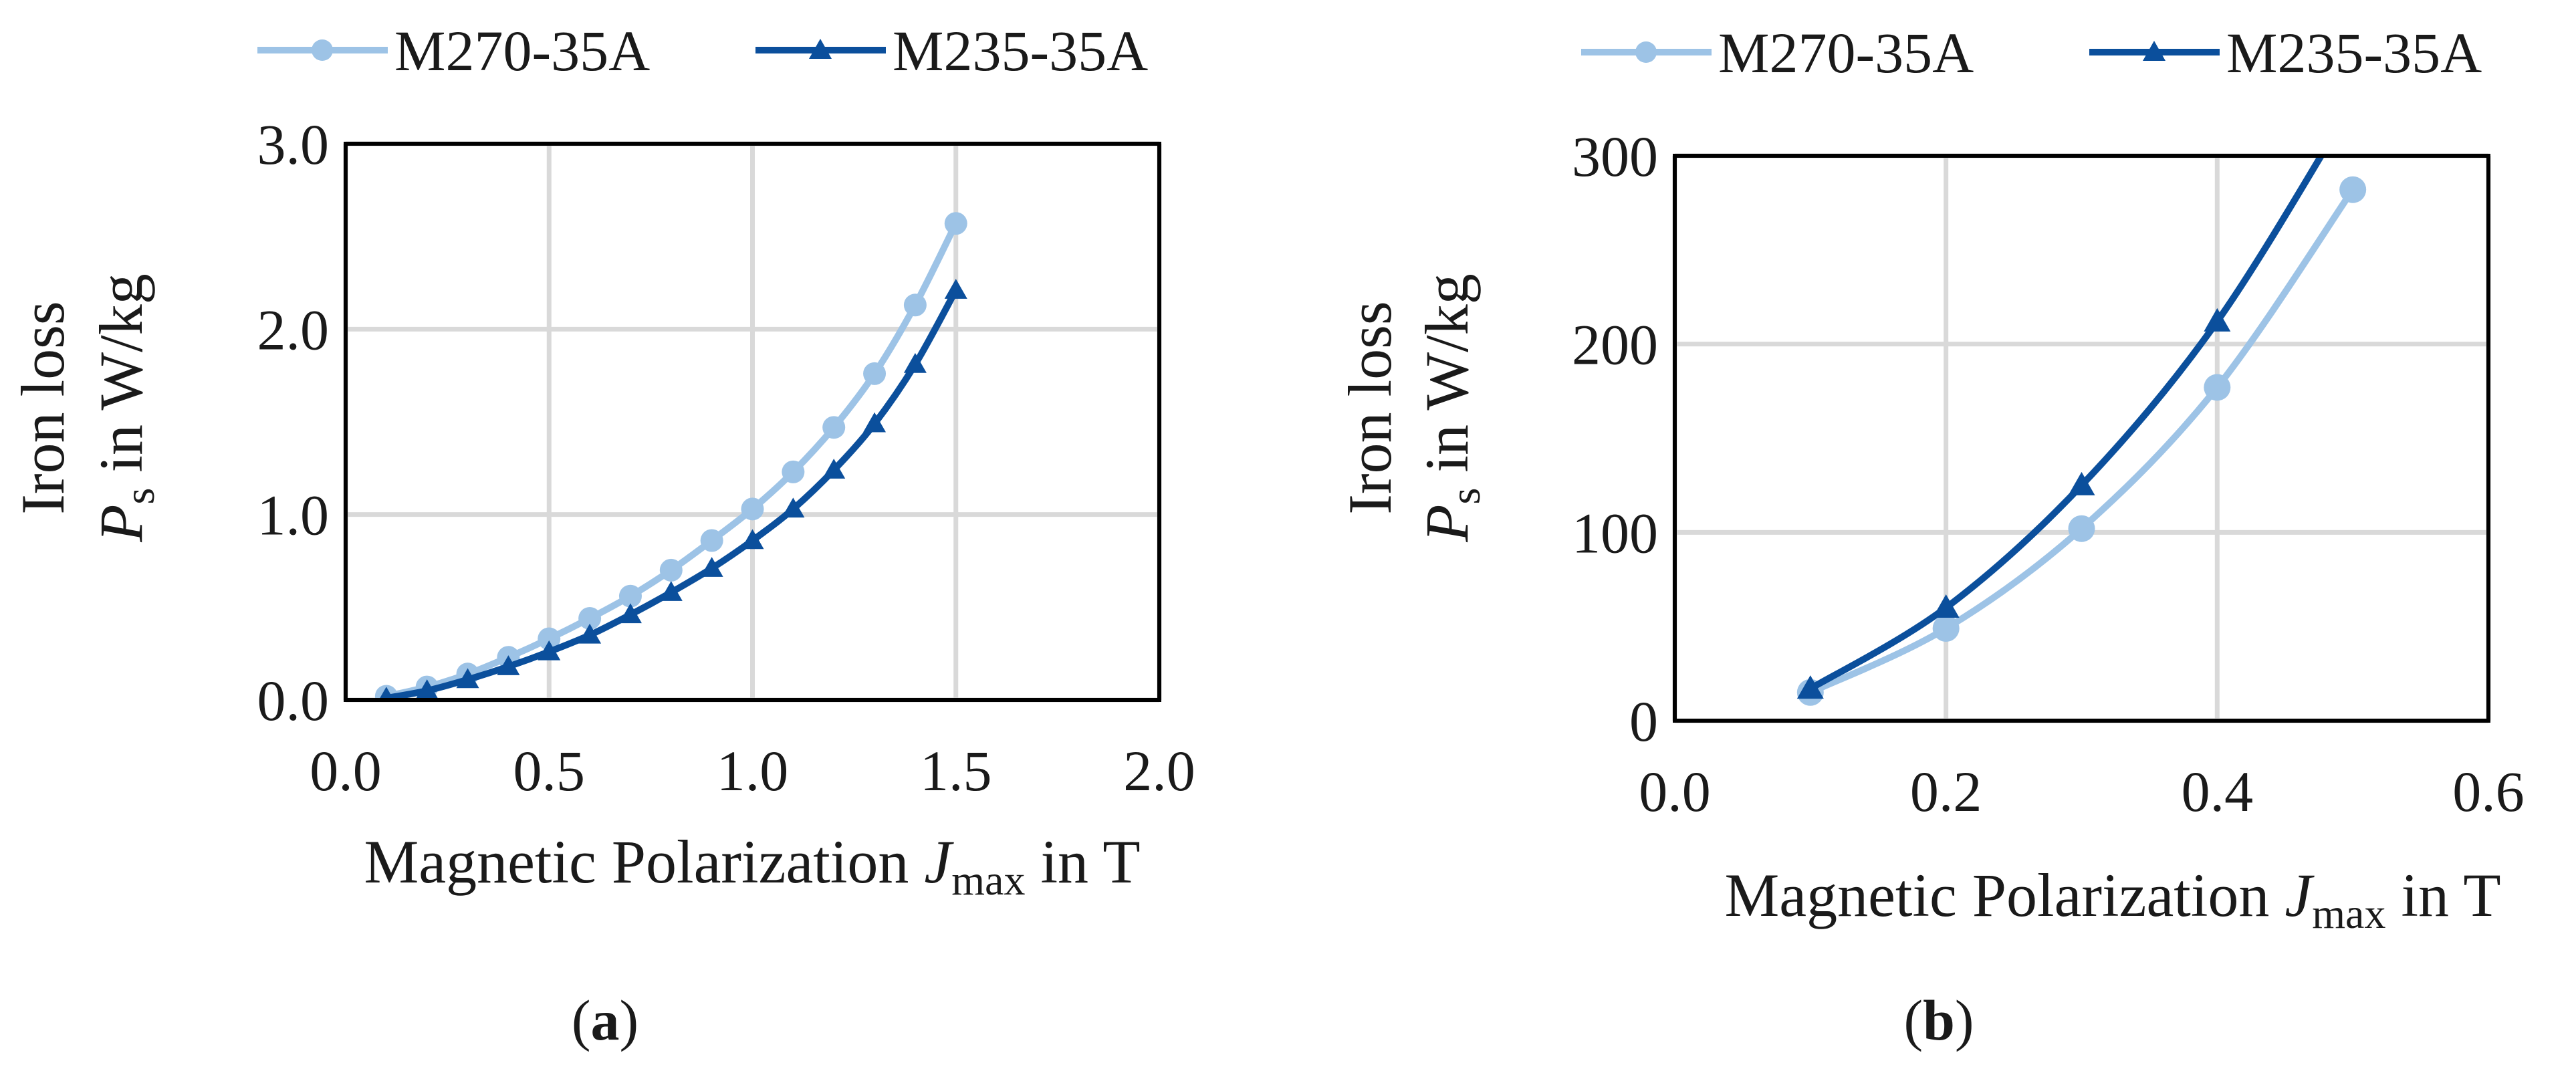  What do you see at coordinates (346, 771) in the screenshot?
I see `chart-a-x-tick-label: 0.0` at bounding box center [346, 771].